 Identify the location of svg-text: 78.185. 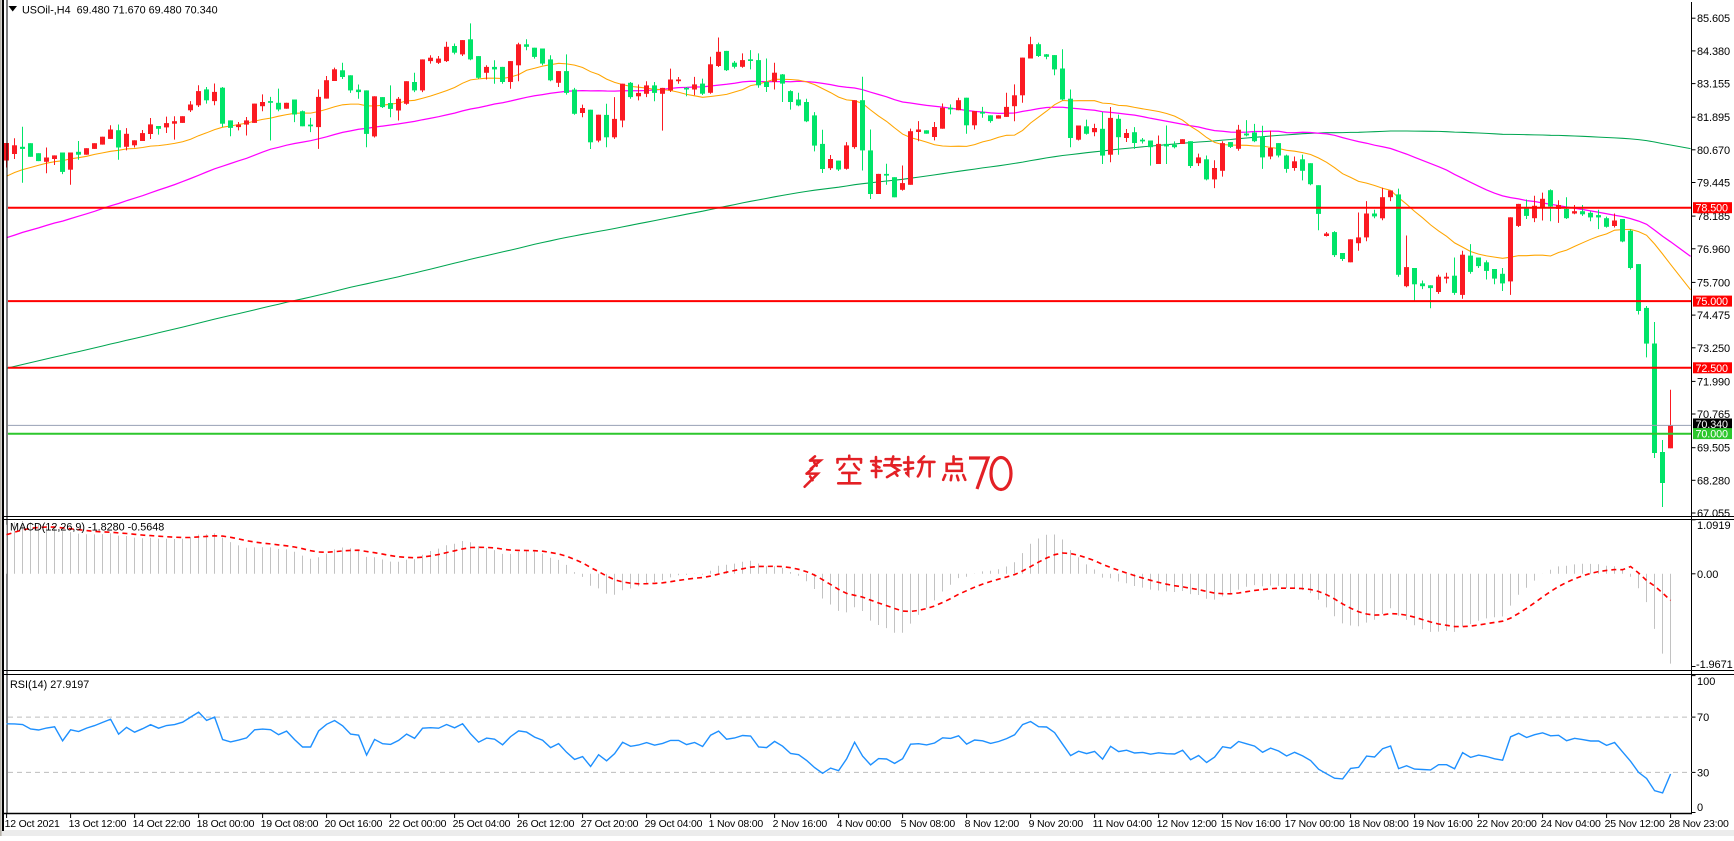
(1713, 217).